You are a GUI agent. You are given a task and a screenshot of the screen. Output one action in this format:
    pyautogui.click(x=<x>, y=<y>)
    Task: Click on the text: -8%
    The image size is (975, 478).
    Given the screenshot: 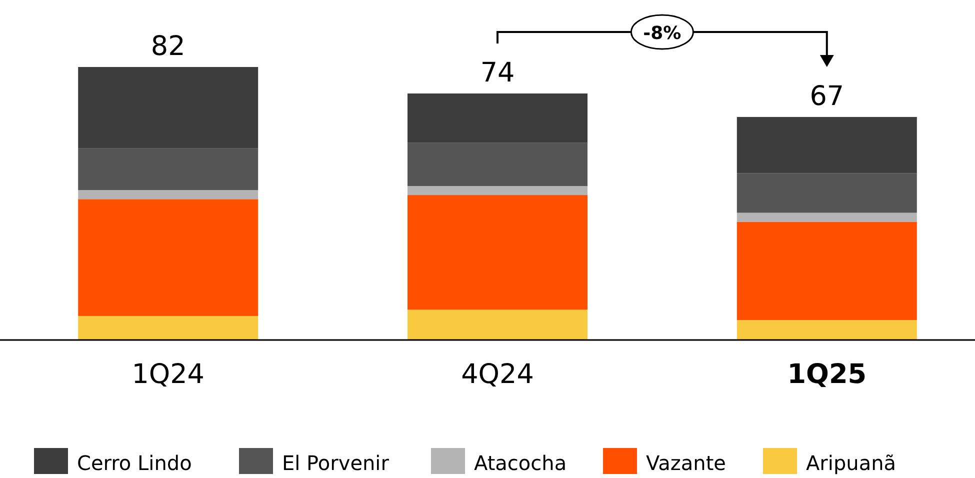 What is the action you would take?
    pyautogui.click(x=662, y=33)
    